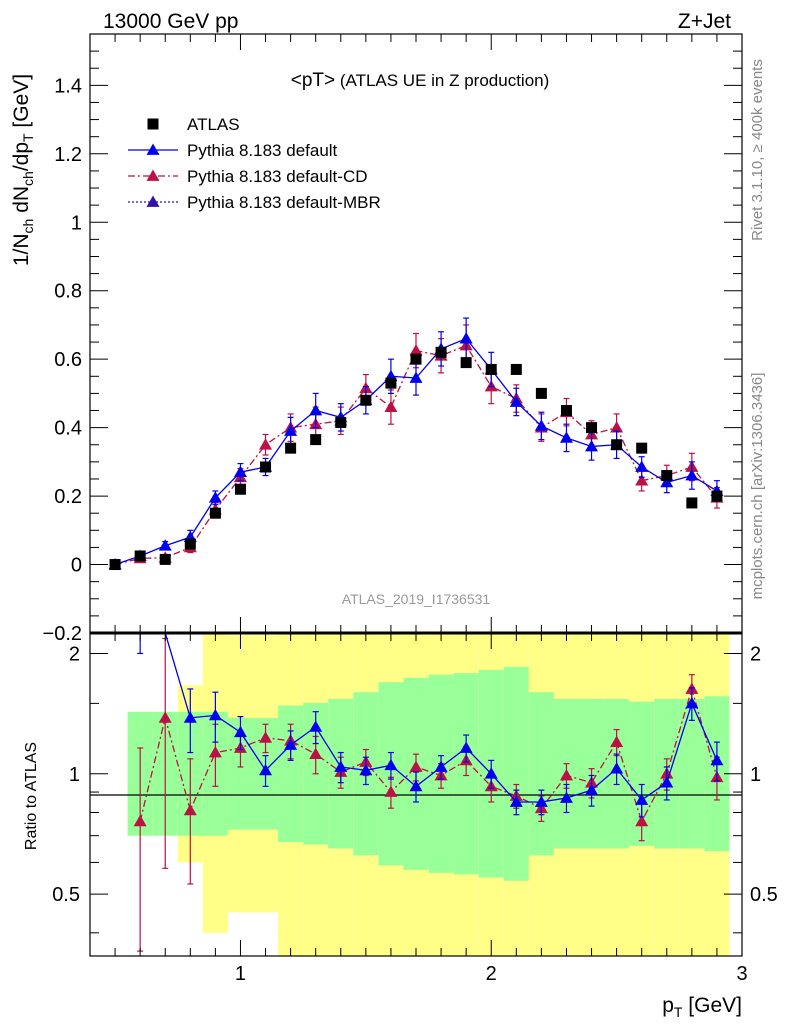 The image size is (786, 1024). Describe the element at coordinates (262, 150) in the screenshot. I see `legend-label: Pythia 8.183 default` at that location.